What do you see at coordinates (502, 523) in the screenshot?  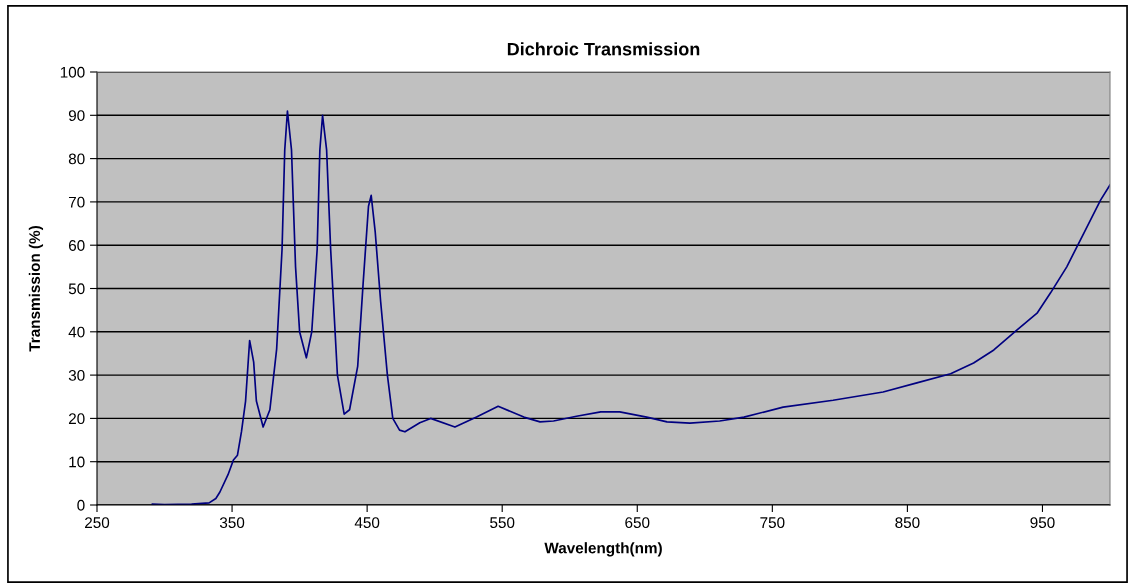 I see `x-tick-label: 550` at bounding box center [502, 523].